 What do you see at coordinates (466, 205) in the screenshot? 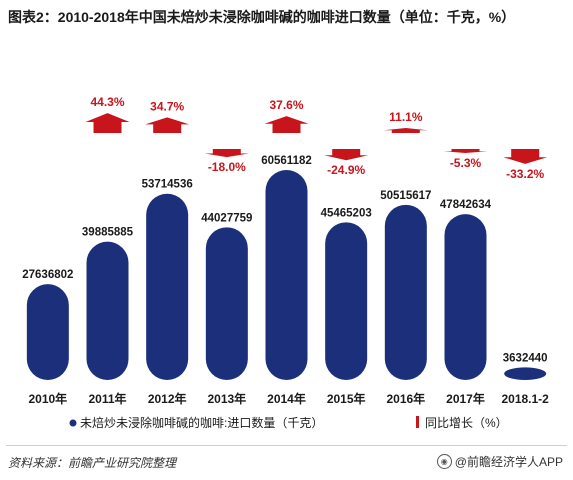
I see `bar-value-label-7: 47842634` at bounding box center [466, 205].